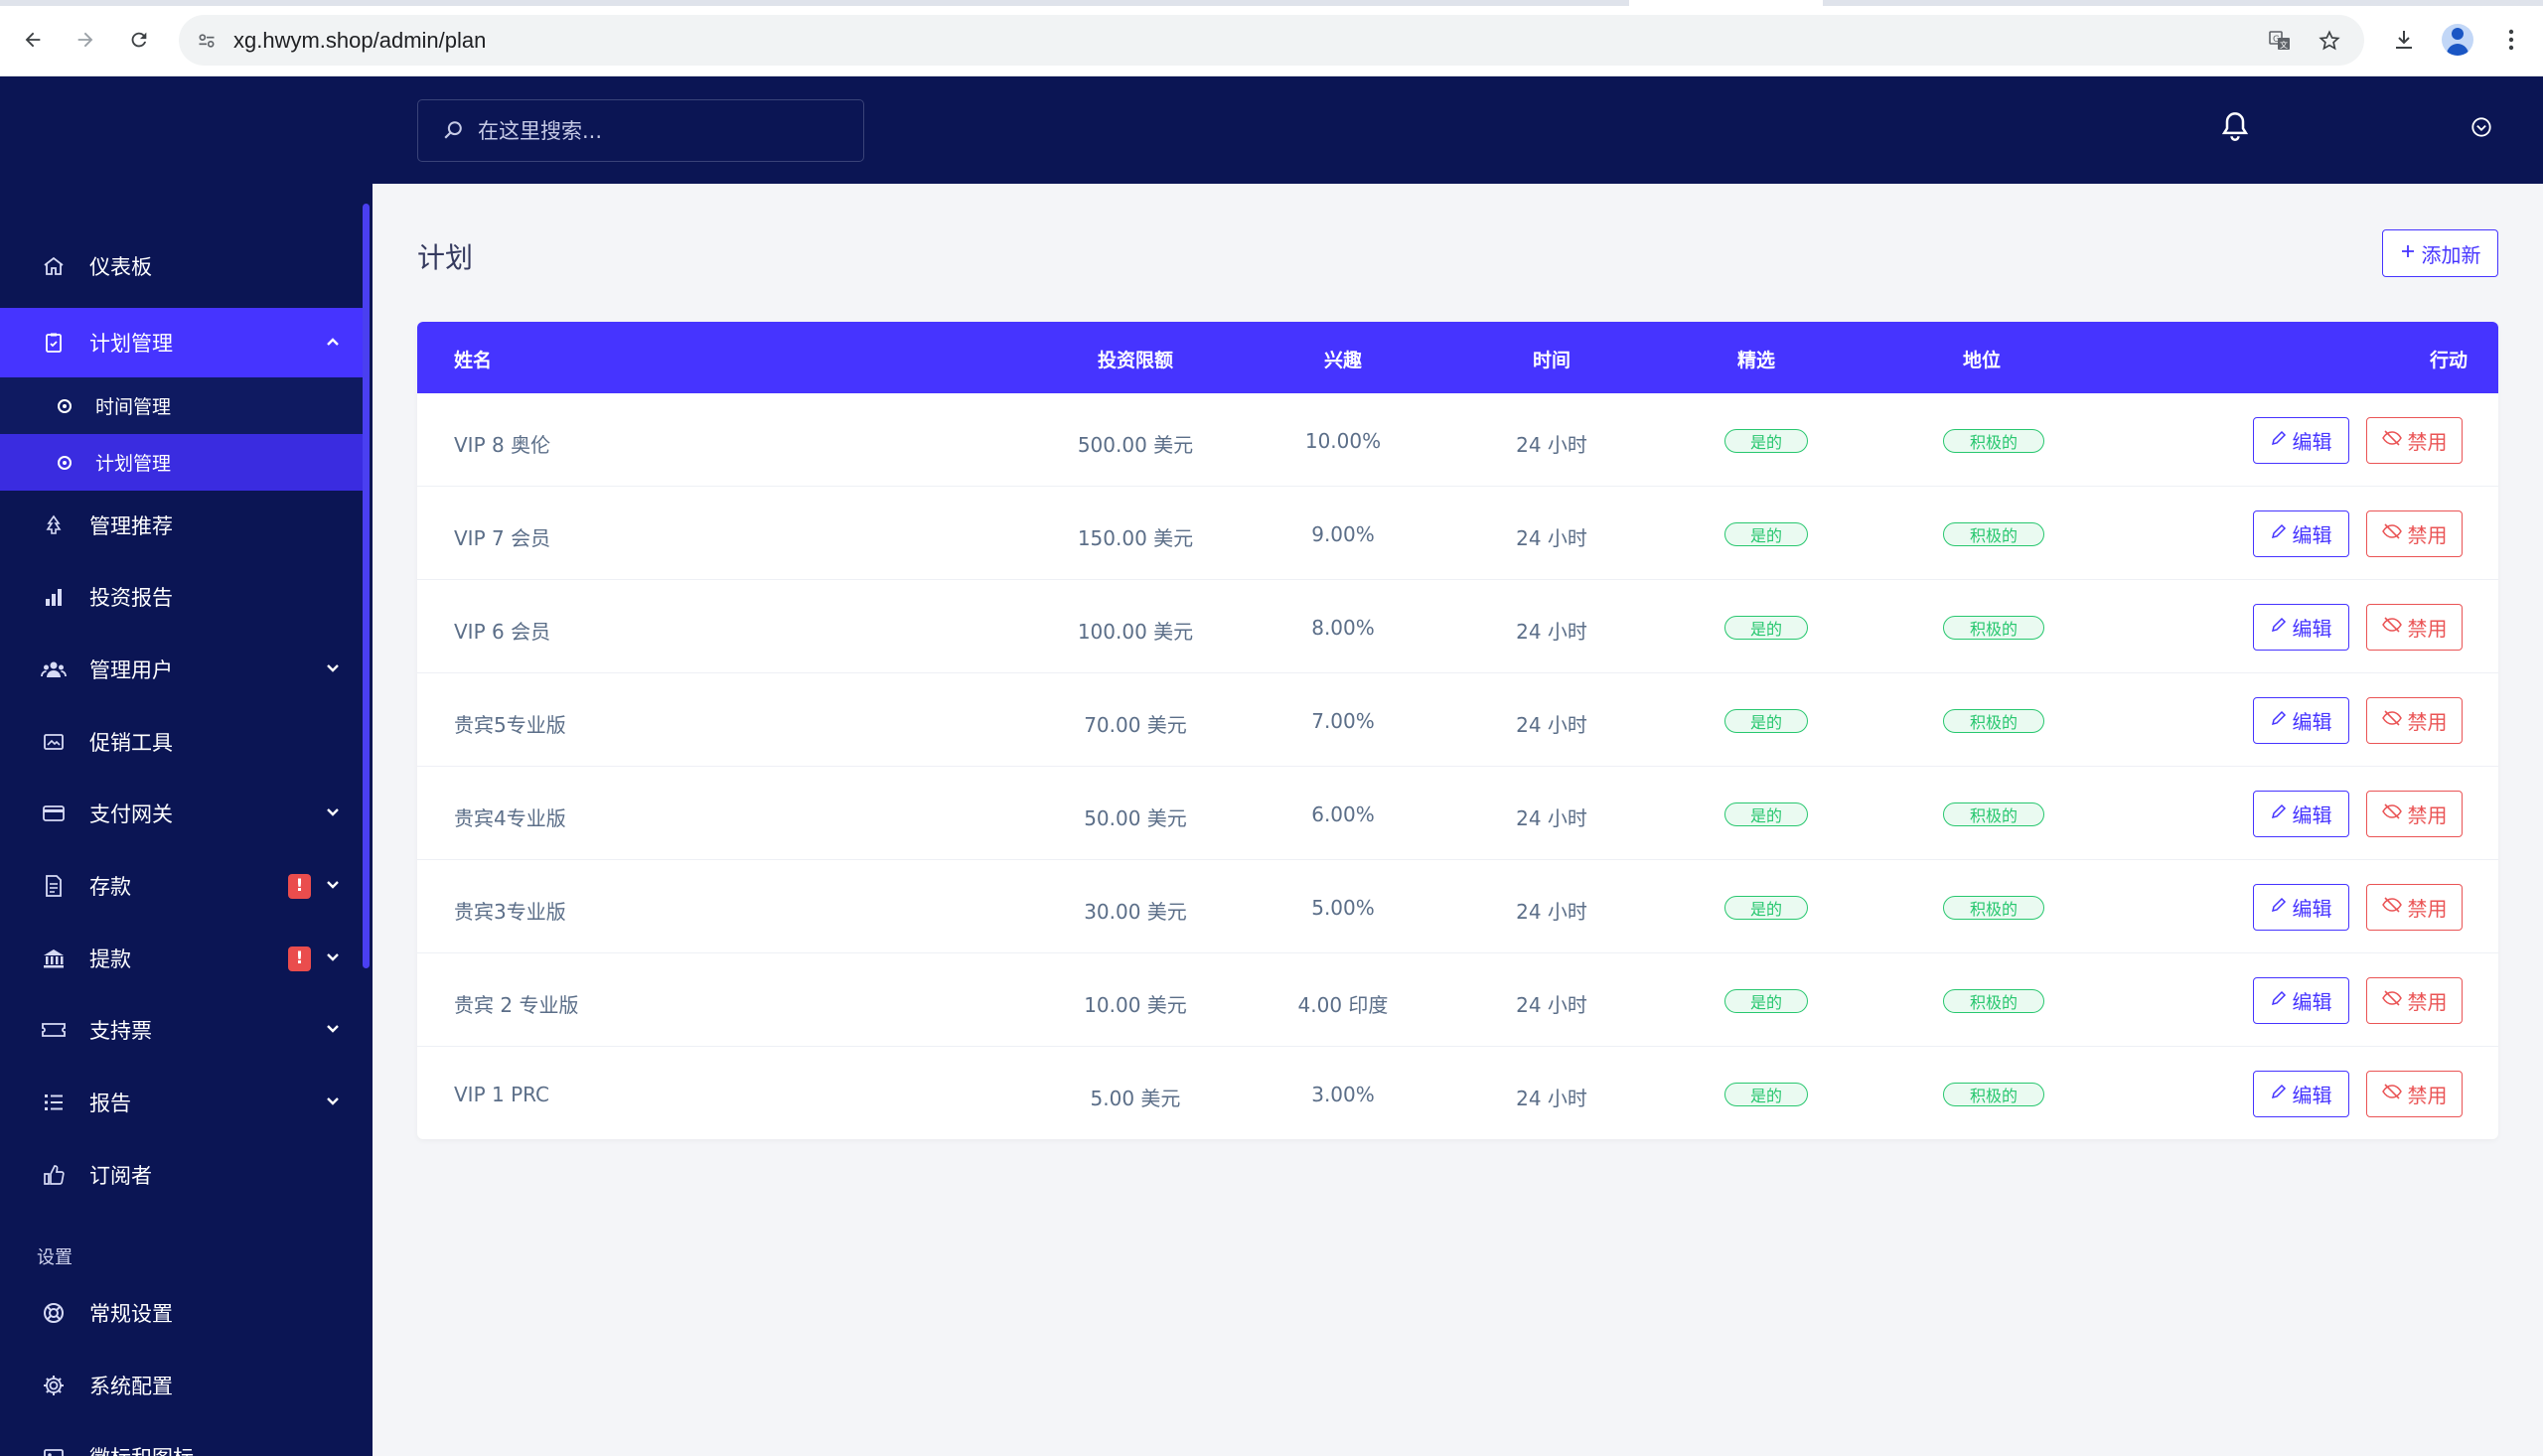 The image size is (2543, 1456). Describe the element at coordinates (131, 1386) in the screenshot. I see `sidebar-item-label: 系统配置` at that location.